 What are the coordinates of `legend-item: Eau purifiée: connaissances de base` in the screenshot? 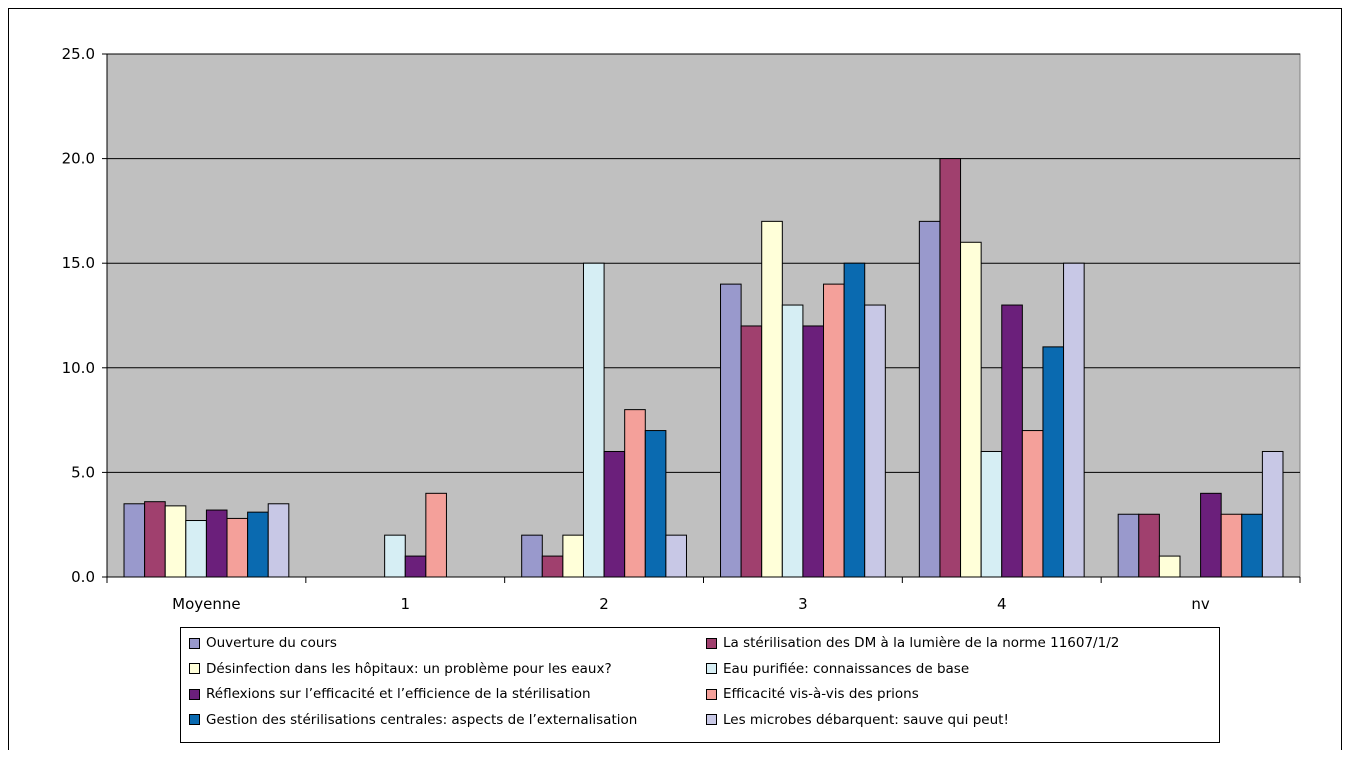 It's located at (837, 669).